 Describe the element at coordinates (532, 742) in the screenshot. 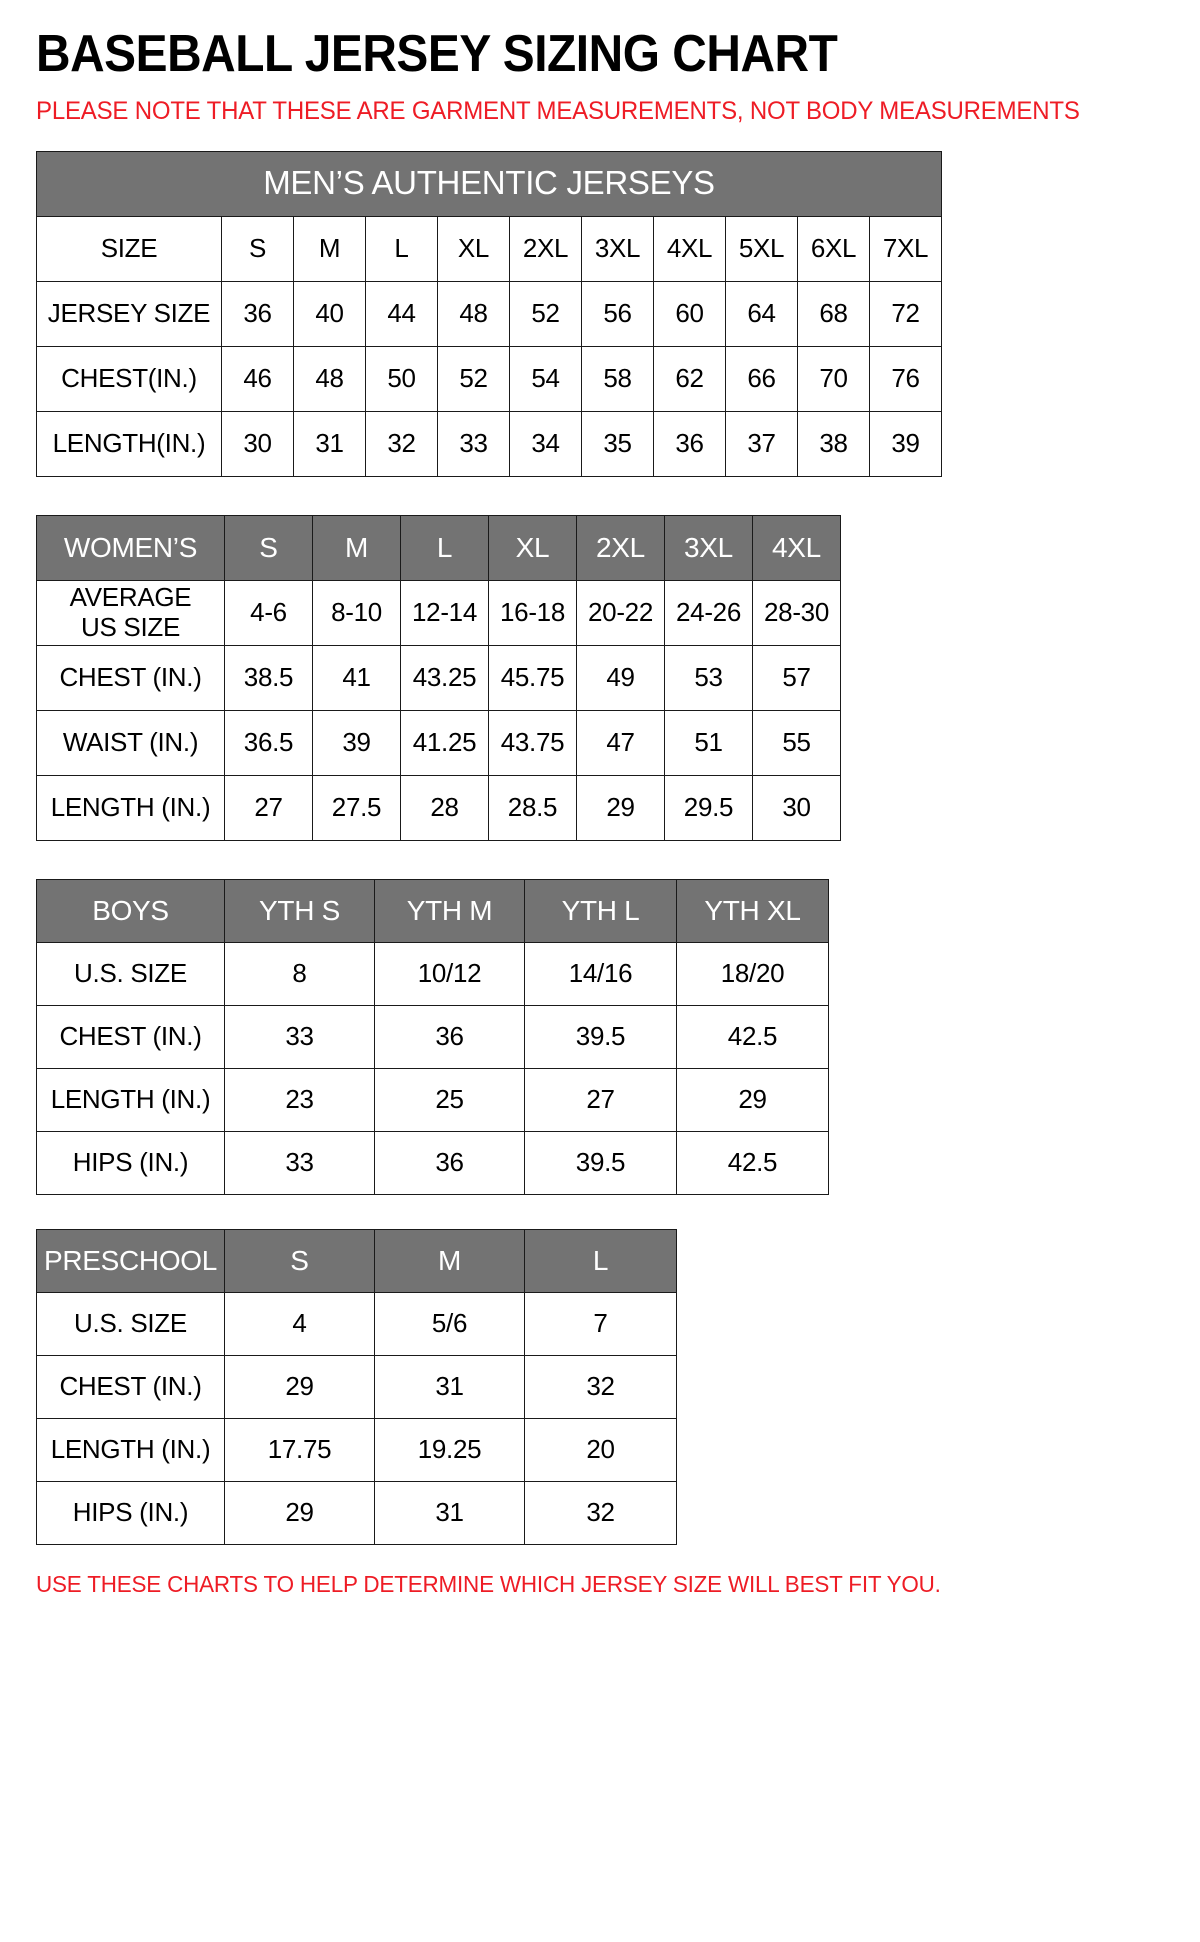

I see `cell: 43.75` at that location.